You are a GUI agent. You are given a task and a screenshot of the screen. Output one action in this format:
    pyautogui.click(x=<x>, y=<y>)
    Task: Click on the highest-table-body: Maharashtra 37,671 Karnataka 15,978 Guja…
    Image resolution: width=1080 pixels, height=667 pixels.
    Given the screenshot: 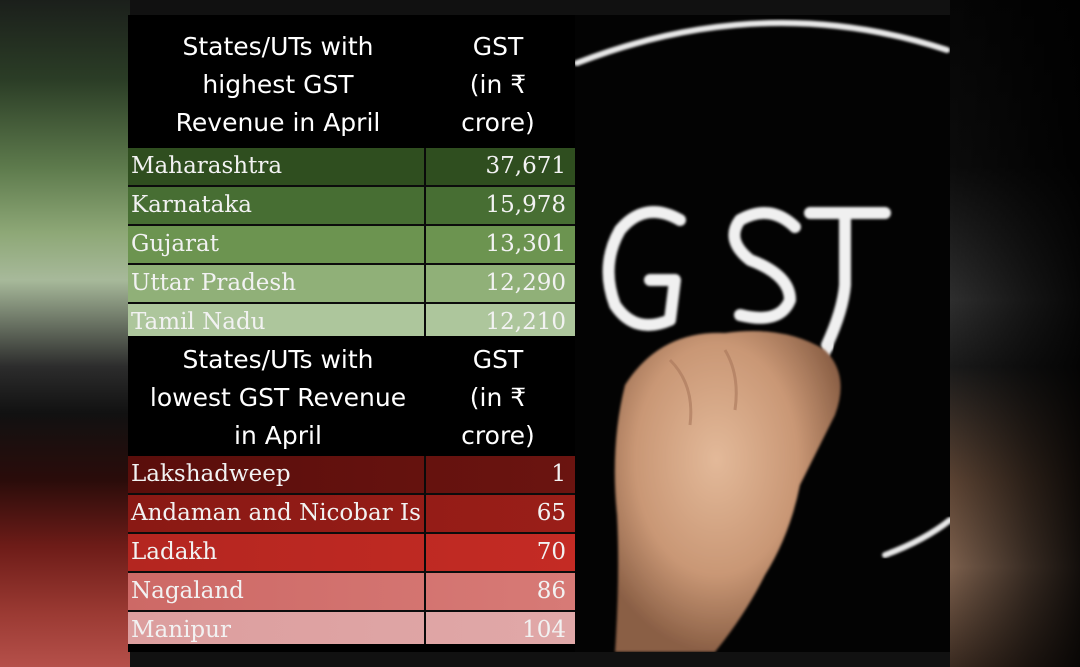 What is the action you would take?
    pyautogui.click(x=351, y=242)
    